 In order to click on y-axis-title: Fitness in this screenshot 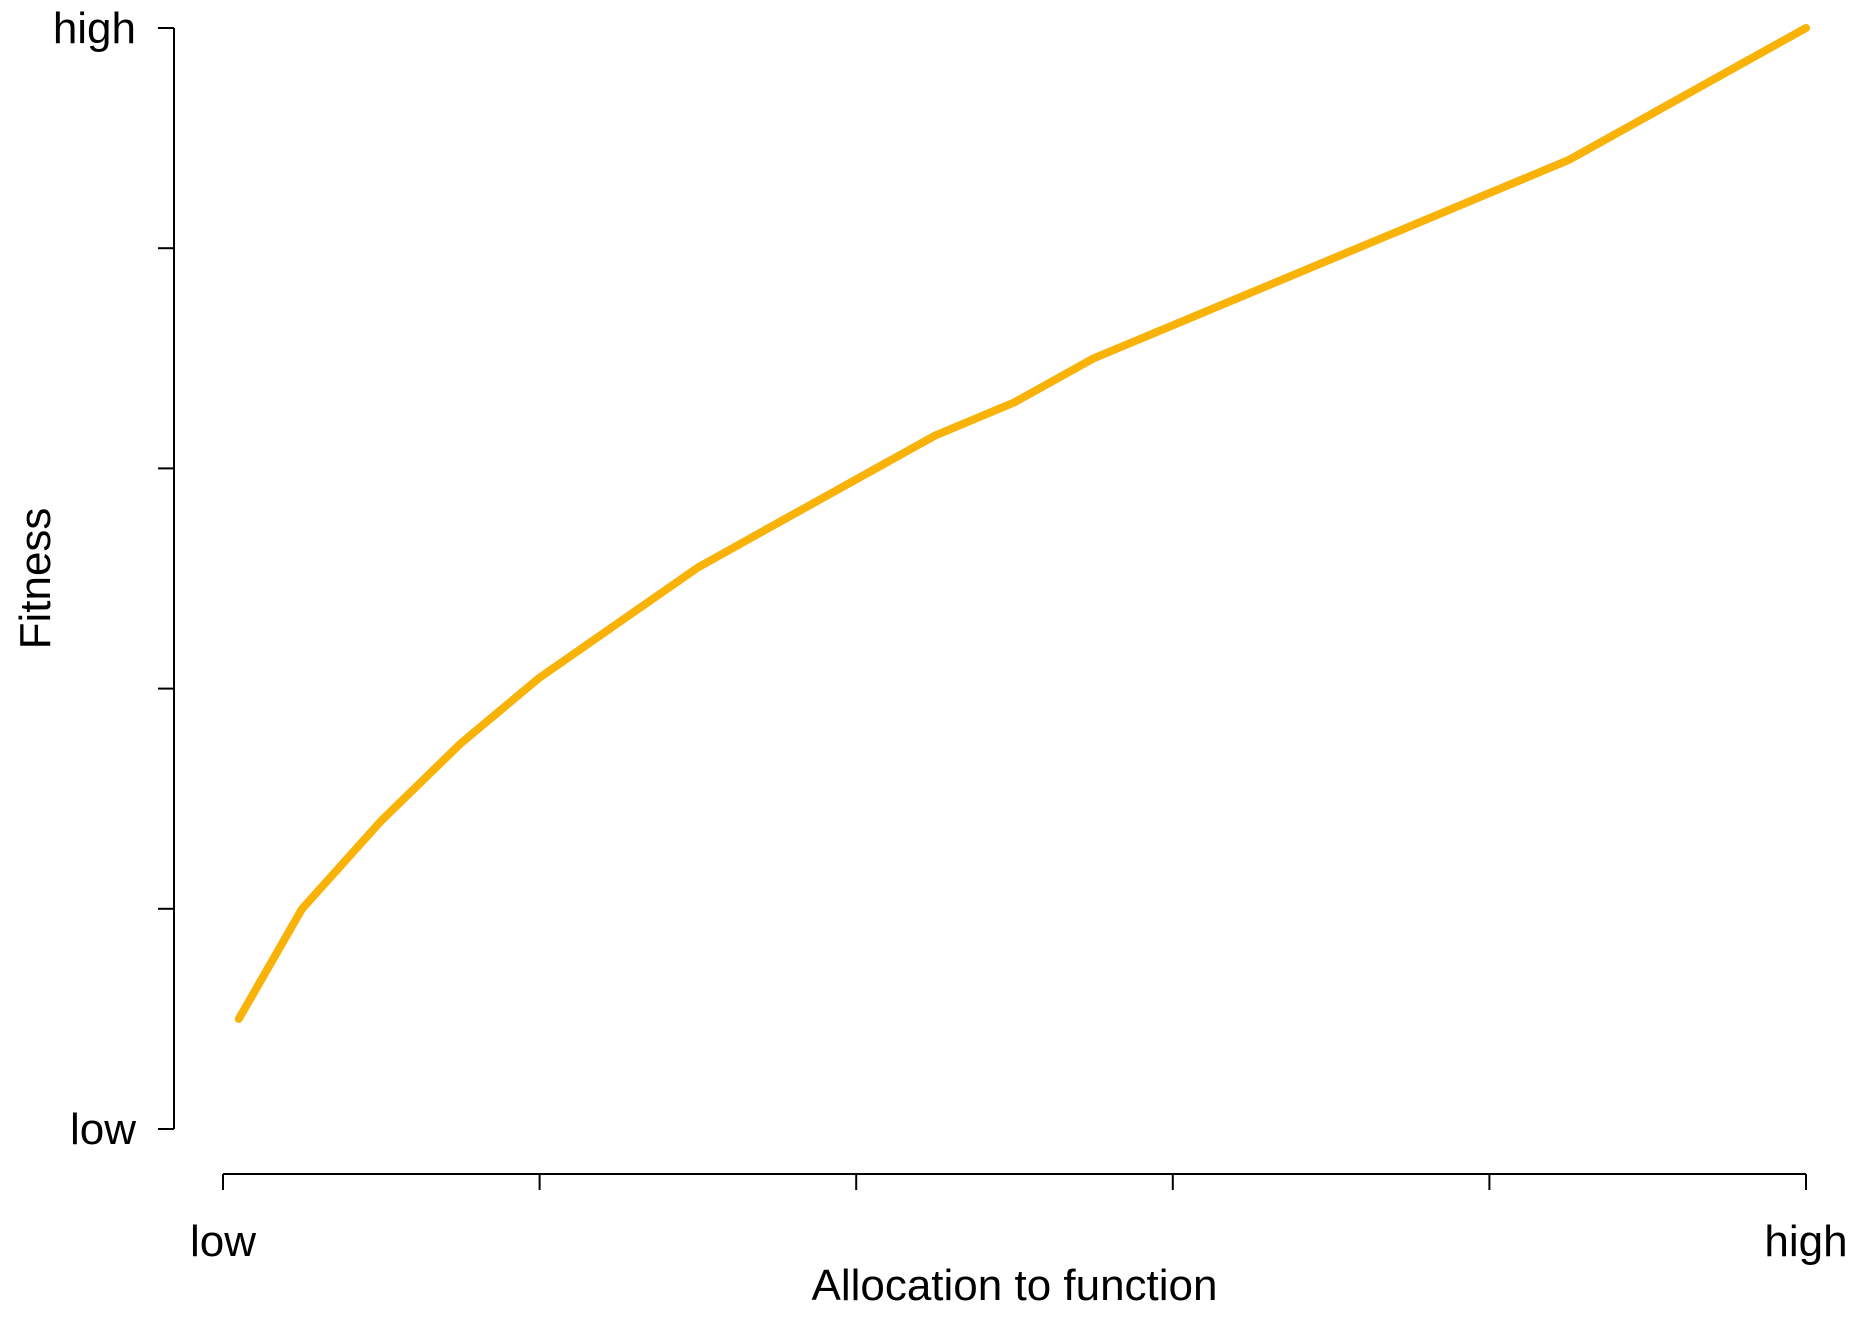, I will do `click(35, 579)`.